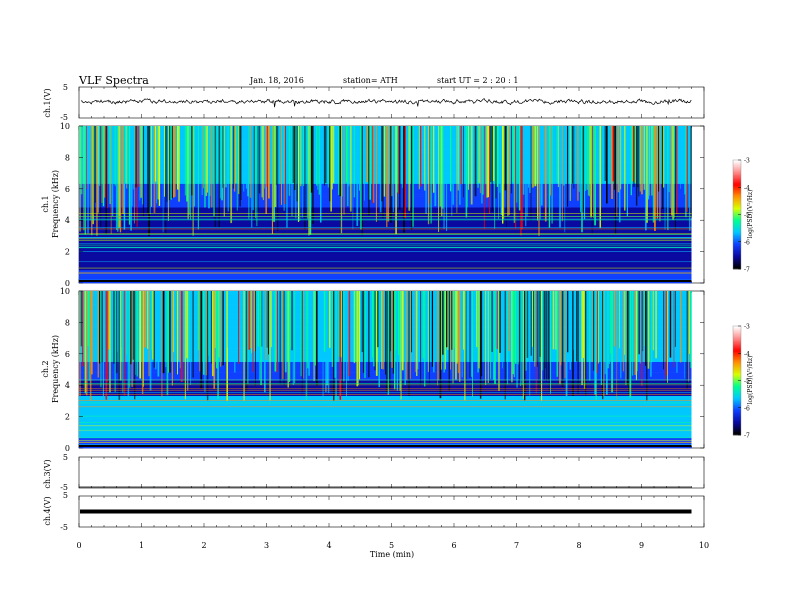 This screenshot has height=616, width=792. I want to click on ch3-ylabel: ch.3(V), so click(47, 473).